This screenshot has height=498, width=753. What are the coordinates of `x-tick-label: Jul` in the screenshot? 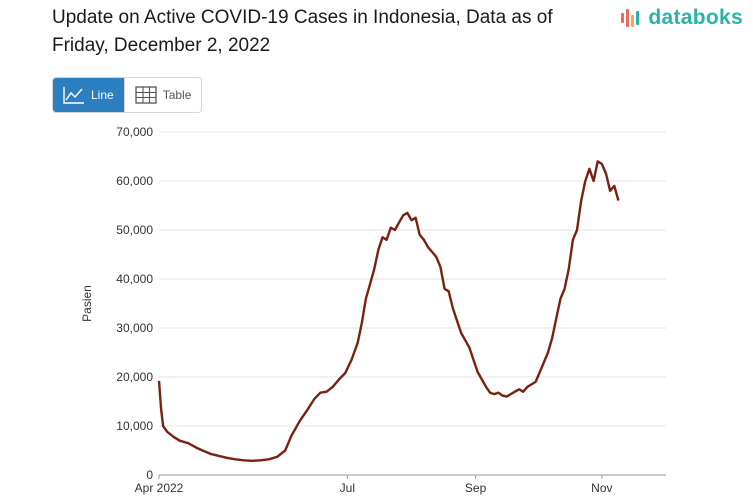 It's located at (347, 488).